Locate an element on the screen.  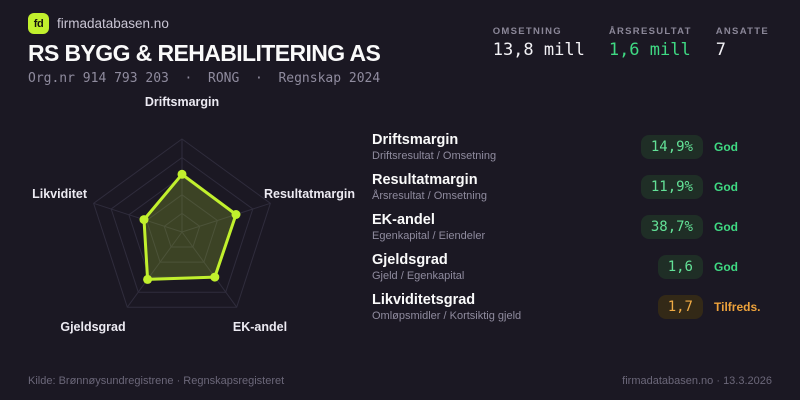
metric-formula: Egenkapital / Eiendeler is located at coordinates (429, 235).